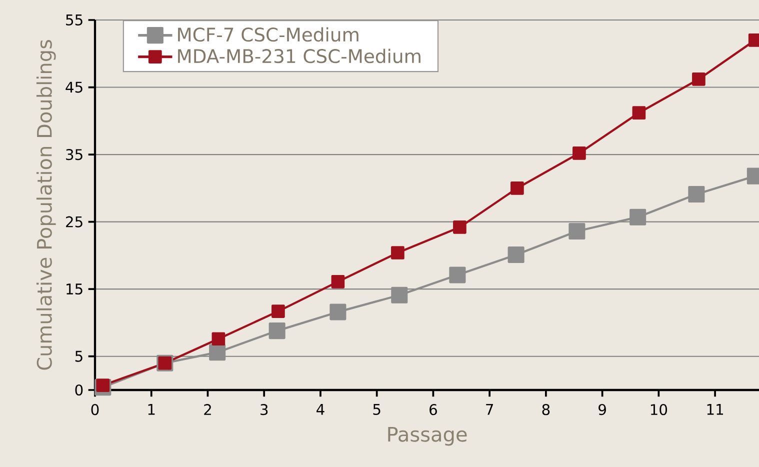 This screenshot has width=759, height=467. Describe the element at coordinates (264, 410) in the screenshot. I see `x-tick-label: 3` at that location.